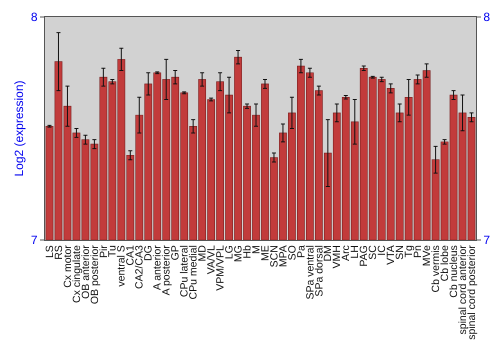  I want to click on x-tick-label: Tg, so click(409, 251).